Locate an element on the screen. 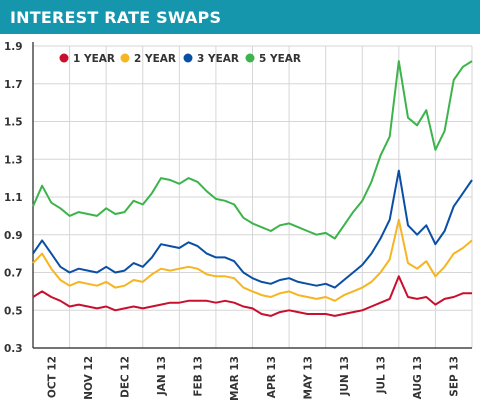  x-tick-label: JAN 13 is located at coordinates (162, 376).